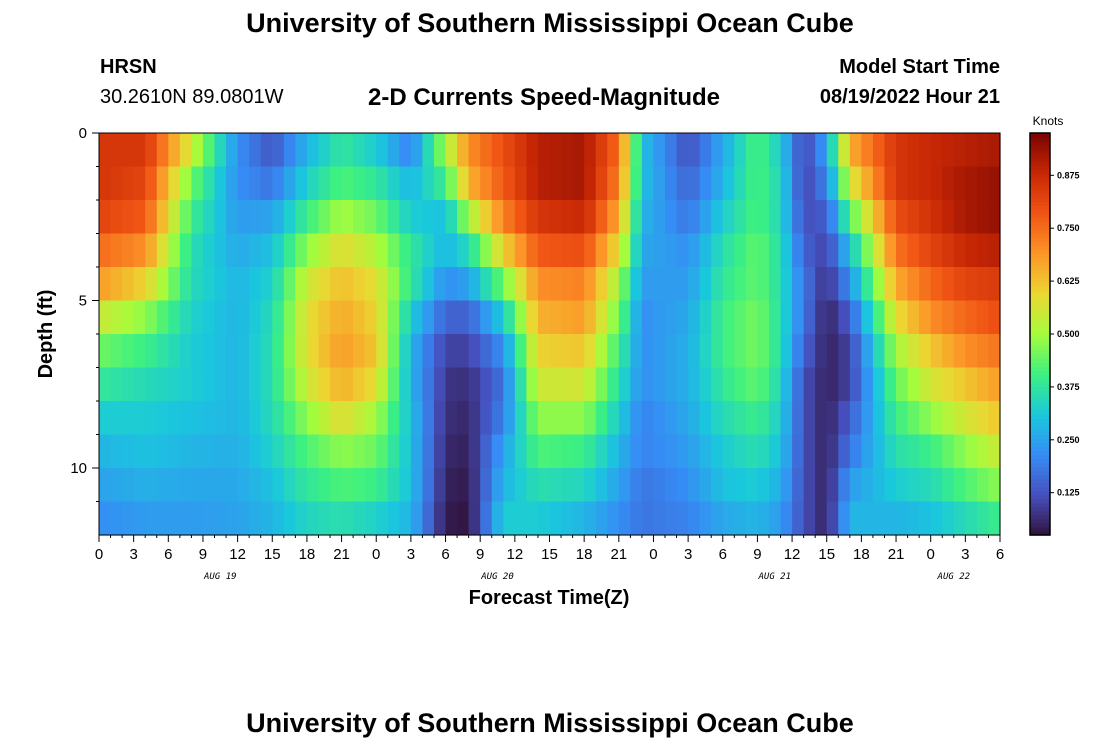  What do you see at coordinates (272, 554) in the screenshot?
I see `x-tick-label: 15` at bounding box center [272, 554].